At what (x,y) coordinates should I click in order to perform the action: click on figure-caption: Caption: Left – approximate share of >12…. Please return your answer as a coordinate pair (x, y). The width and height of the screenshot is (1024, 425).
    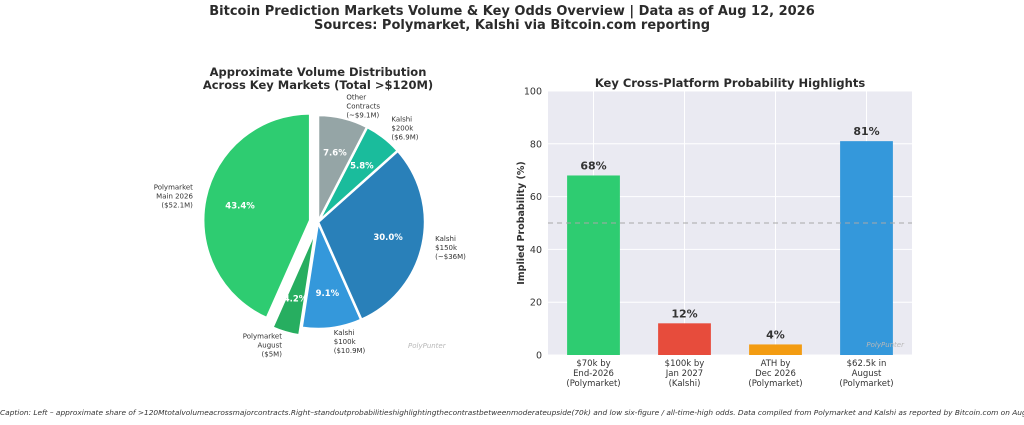
    Looking at the image, I should click on (512, 412).